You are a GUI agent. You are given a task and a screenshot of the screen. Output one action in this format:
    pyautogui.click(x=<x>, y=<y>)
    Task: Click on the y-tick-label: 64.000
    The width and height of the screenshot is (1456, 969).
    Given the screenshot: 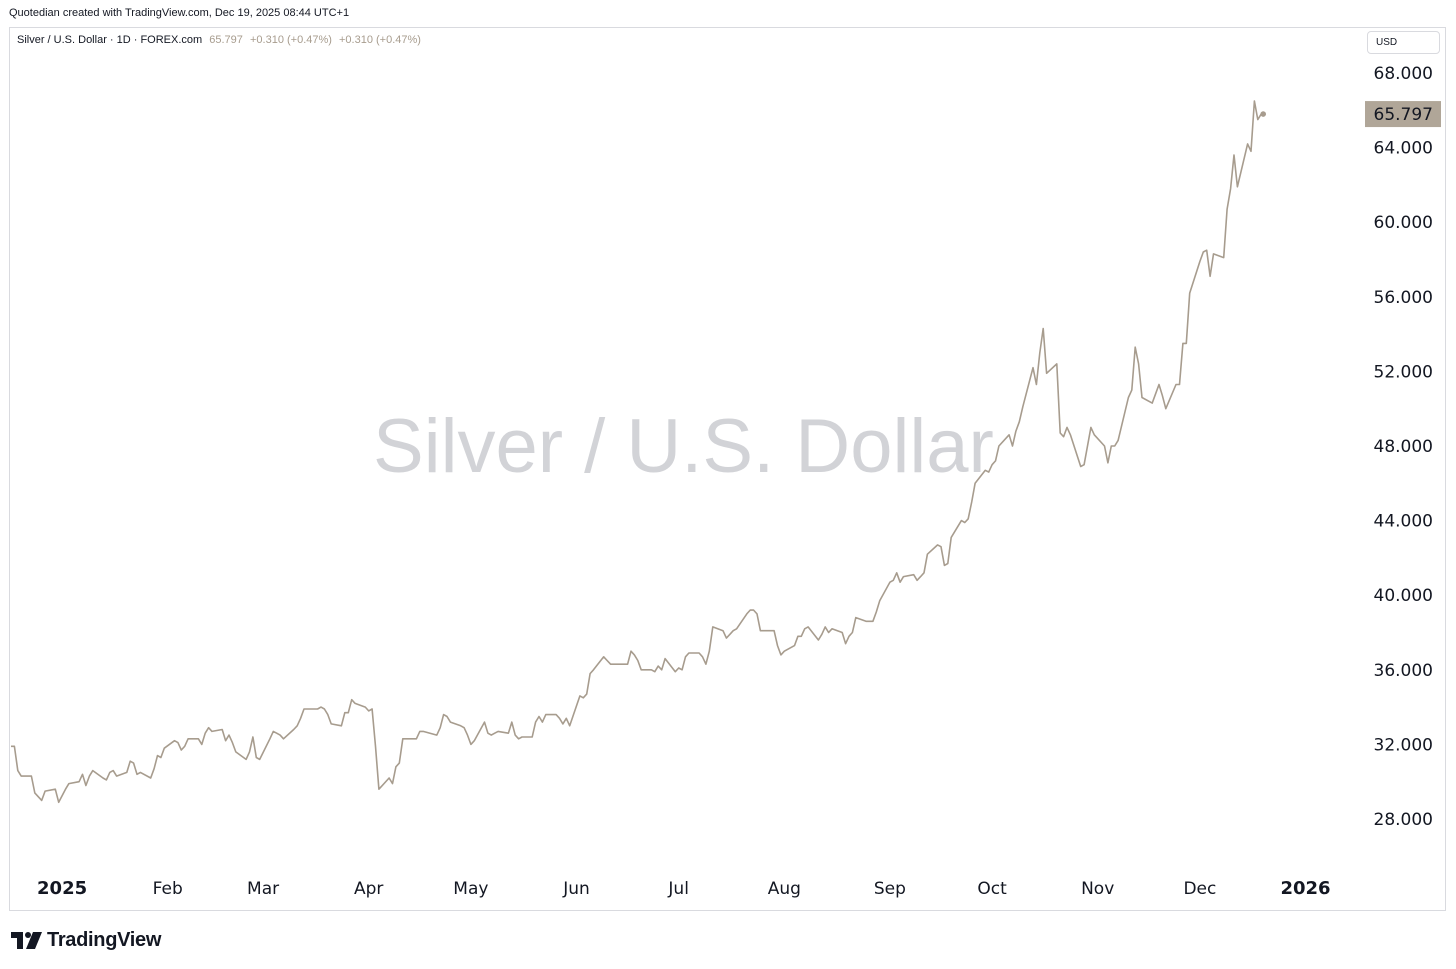 What is the action you would take?
    pyautogui.click(x=1403, y=149)
    